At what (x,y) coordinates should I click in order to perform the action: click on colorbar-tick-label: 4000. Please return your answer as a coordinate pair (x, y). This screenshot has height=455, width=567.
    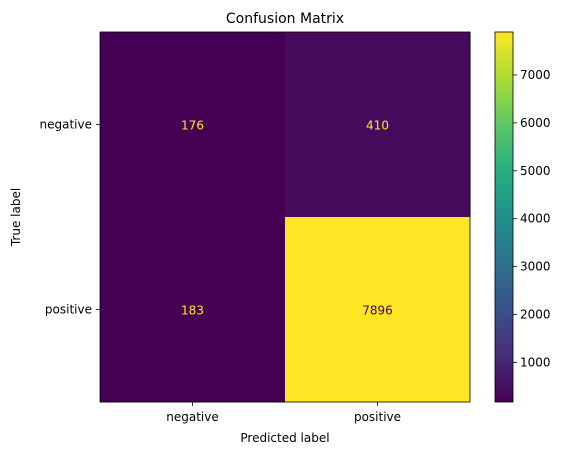
    Looking at the image, I should click on (535, 219).